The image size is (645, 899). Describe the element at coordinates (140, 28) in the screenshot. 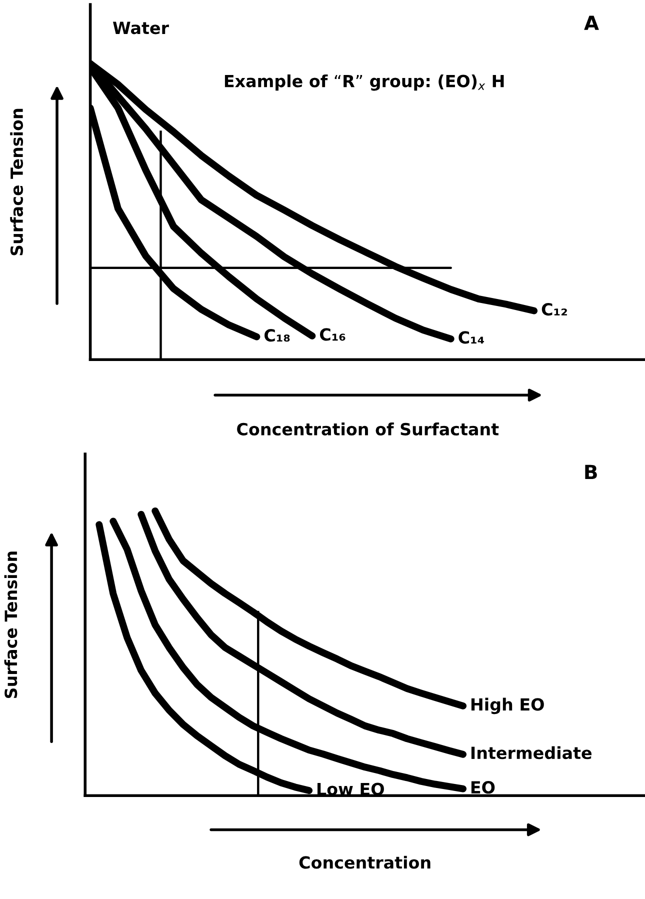

I see `text: Water` at that location.